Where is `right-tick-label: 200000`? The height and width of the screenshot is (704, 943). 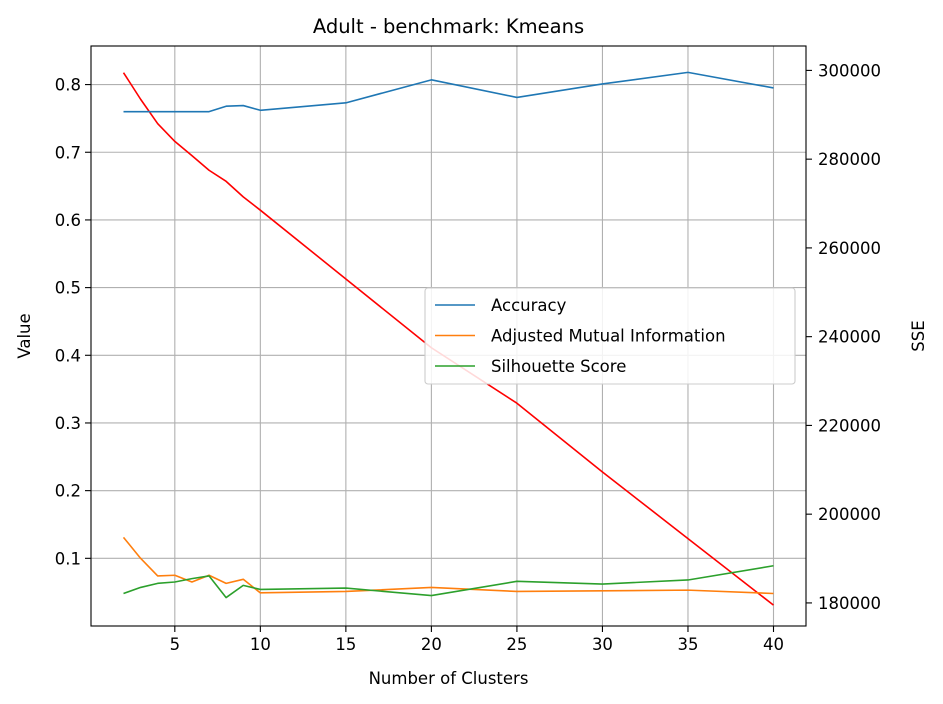
right-tick-label: 200000 is located at coordinates (849, 514).